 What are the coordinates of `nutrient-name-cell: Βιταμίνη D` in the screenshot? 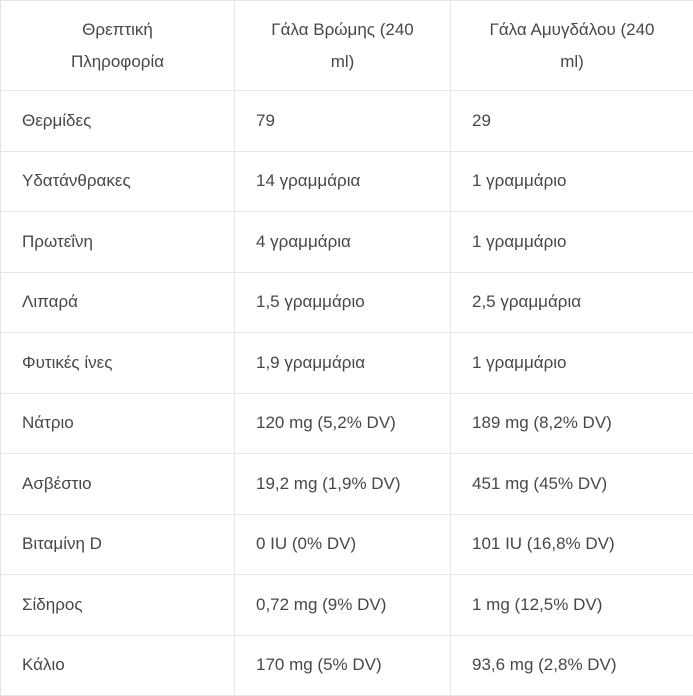 It's located at (117, 544).